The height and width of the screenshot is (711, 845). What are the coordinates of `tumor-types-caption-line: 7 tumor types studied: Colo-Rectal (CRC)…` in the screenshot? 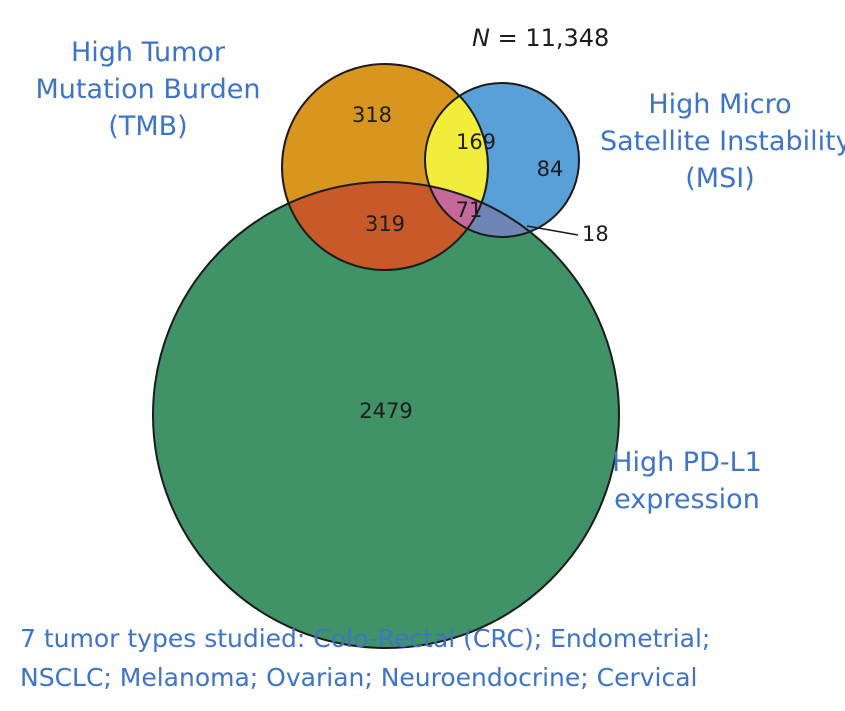 It's located at (365, 638).